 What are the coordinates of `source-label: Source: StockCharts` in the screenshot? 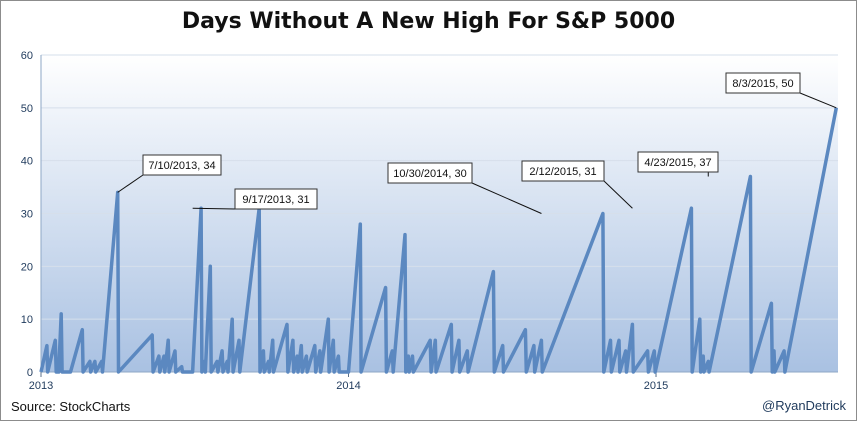 It's located at (71, 406).